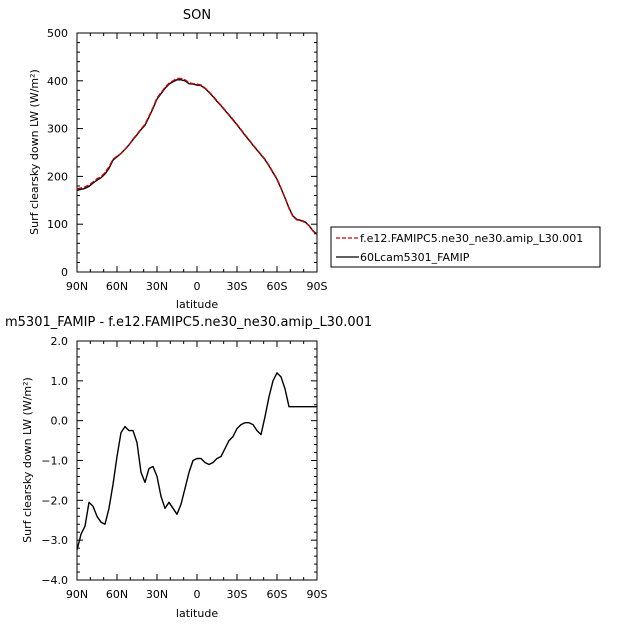 This screenshot has height=626, width=626. Describe the element at coordinates (197, 304) in the screenshot. I see `top-panel-xlabel: latitude` at that location.